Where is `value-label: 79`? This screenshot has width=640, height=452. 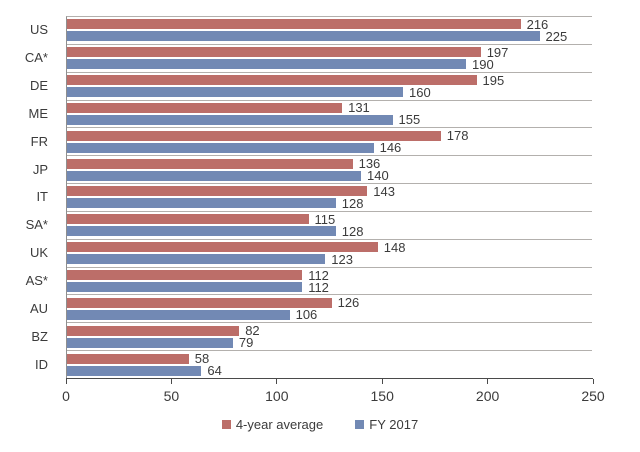
value-label: 79 is located at coordinates (246, 343).